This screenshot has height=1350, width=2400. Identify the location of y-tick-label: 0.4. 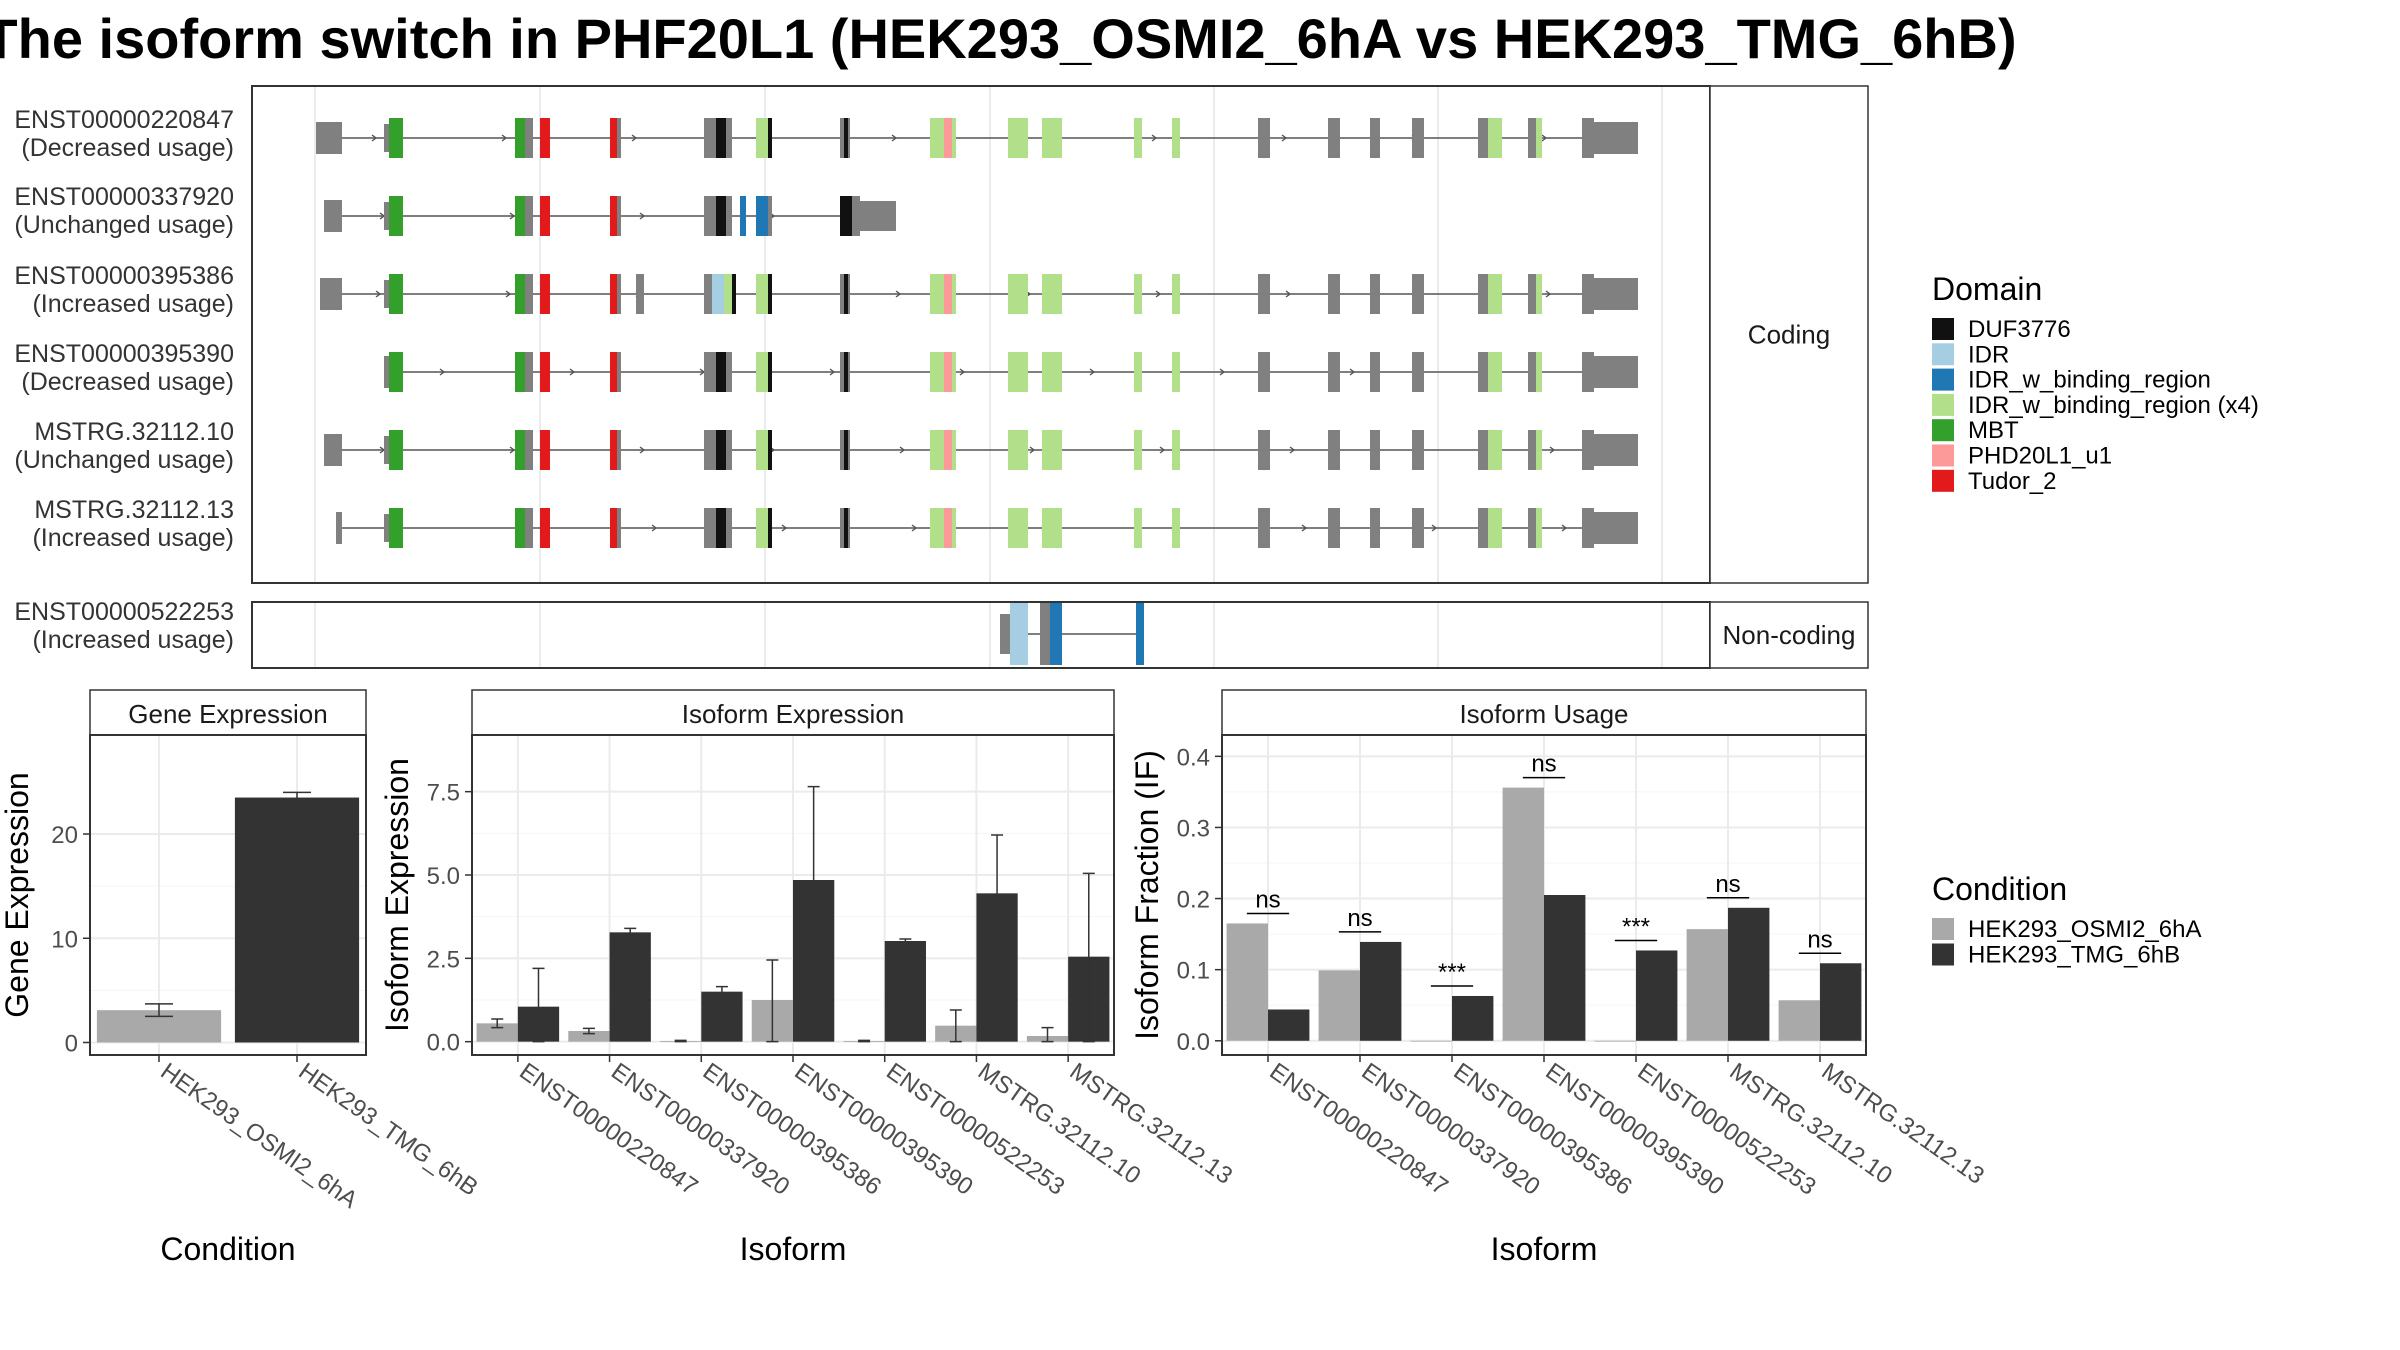
(1193, 757).